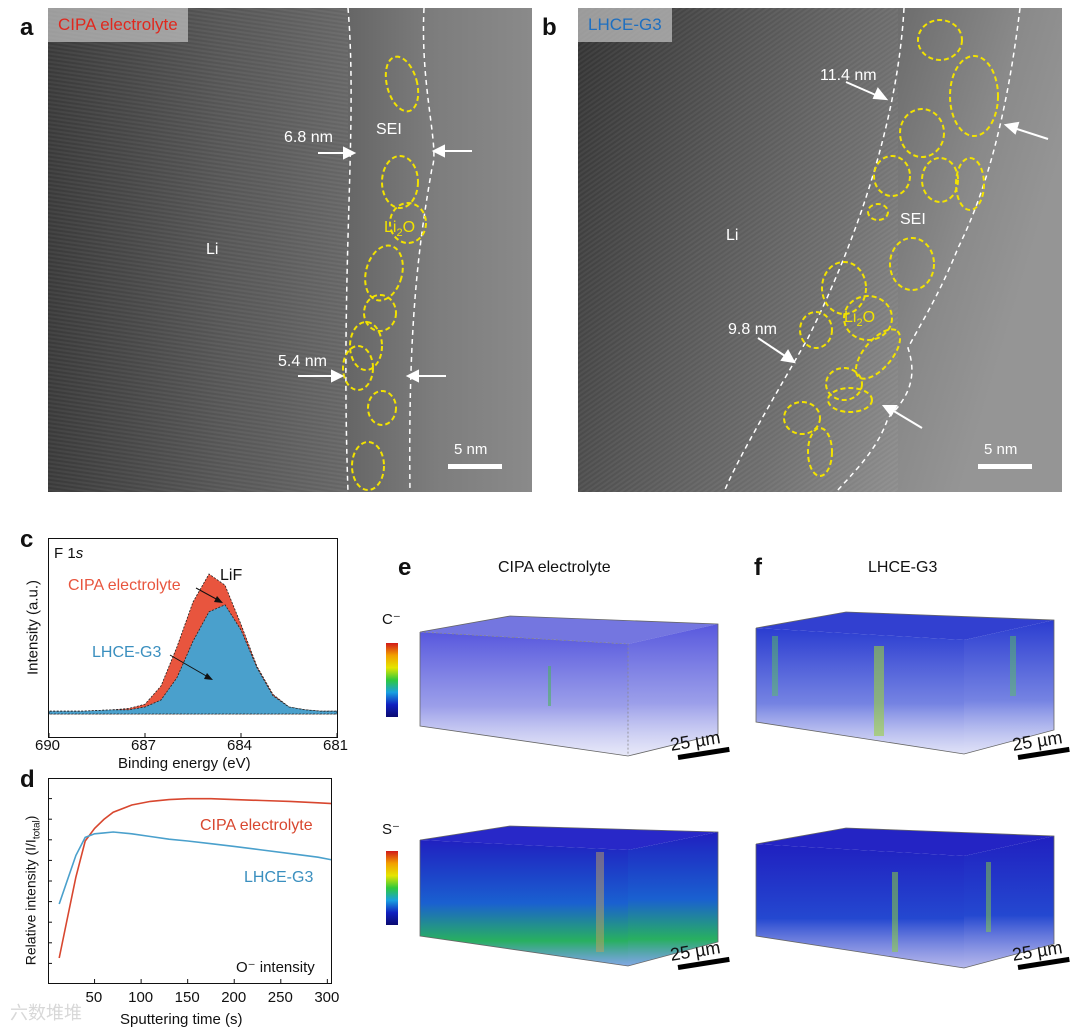  What do you see at coordinates (554, 567) in the screenshot?
I see `panel-e-title: CIPA electrolyte` at bounding box center [554, 567].